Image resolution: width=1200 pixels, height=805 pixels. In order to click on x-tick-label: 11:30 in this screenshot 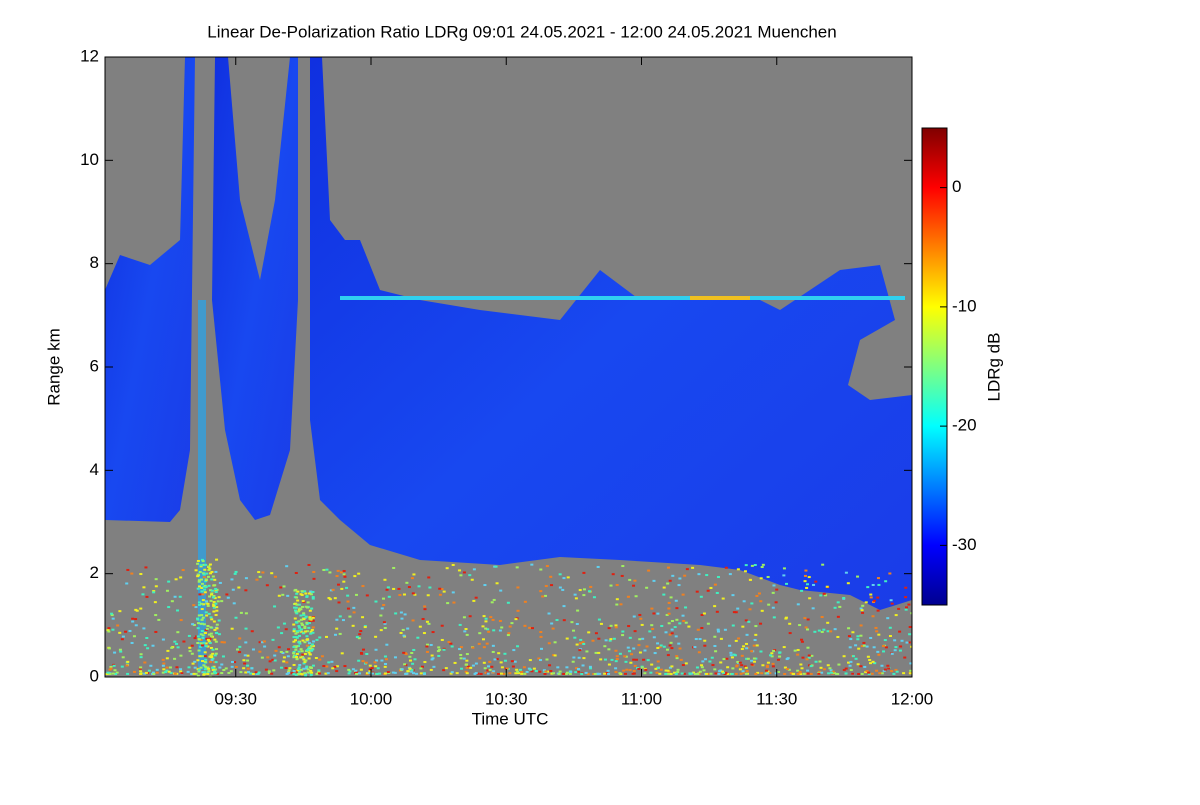, I will do `click(776, 698)`.